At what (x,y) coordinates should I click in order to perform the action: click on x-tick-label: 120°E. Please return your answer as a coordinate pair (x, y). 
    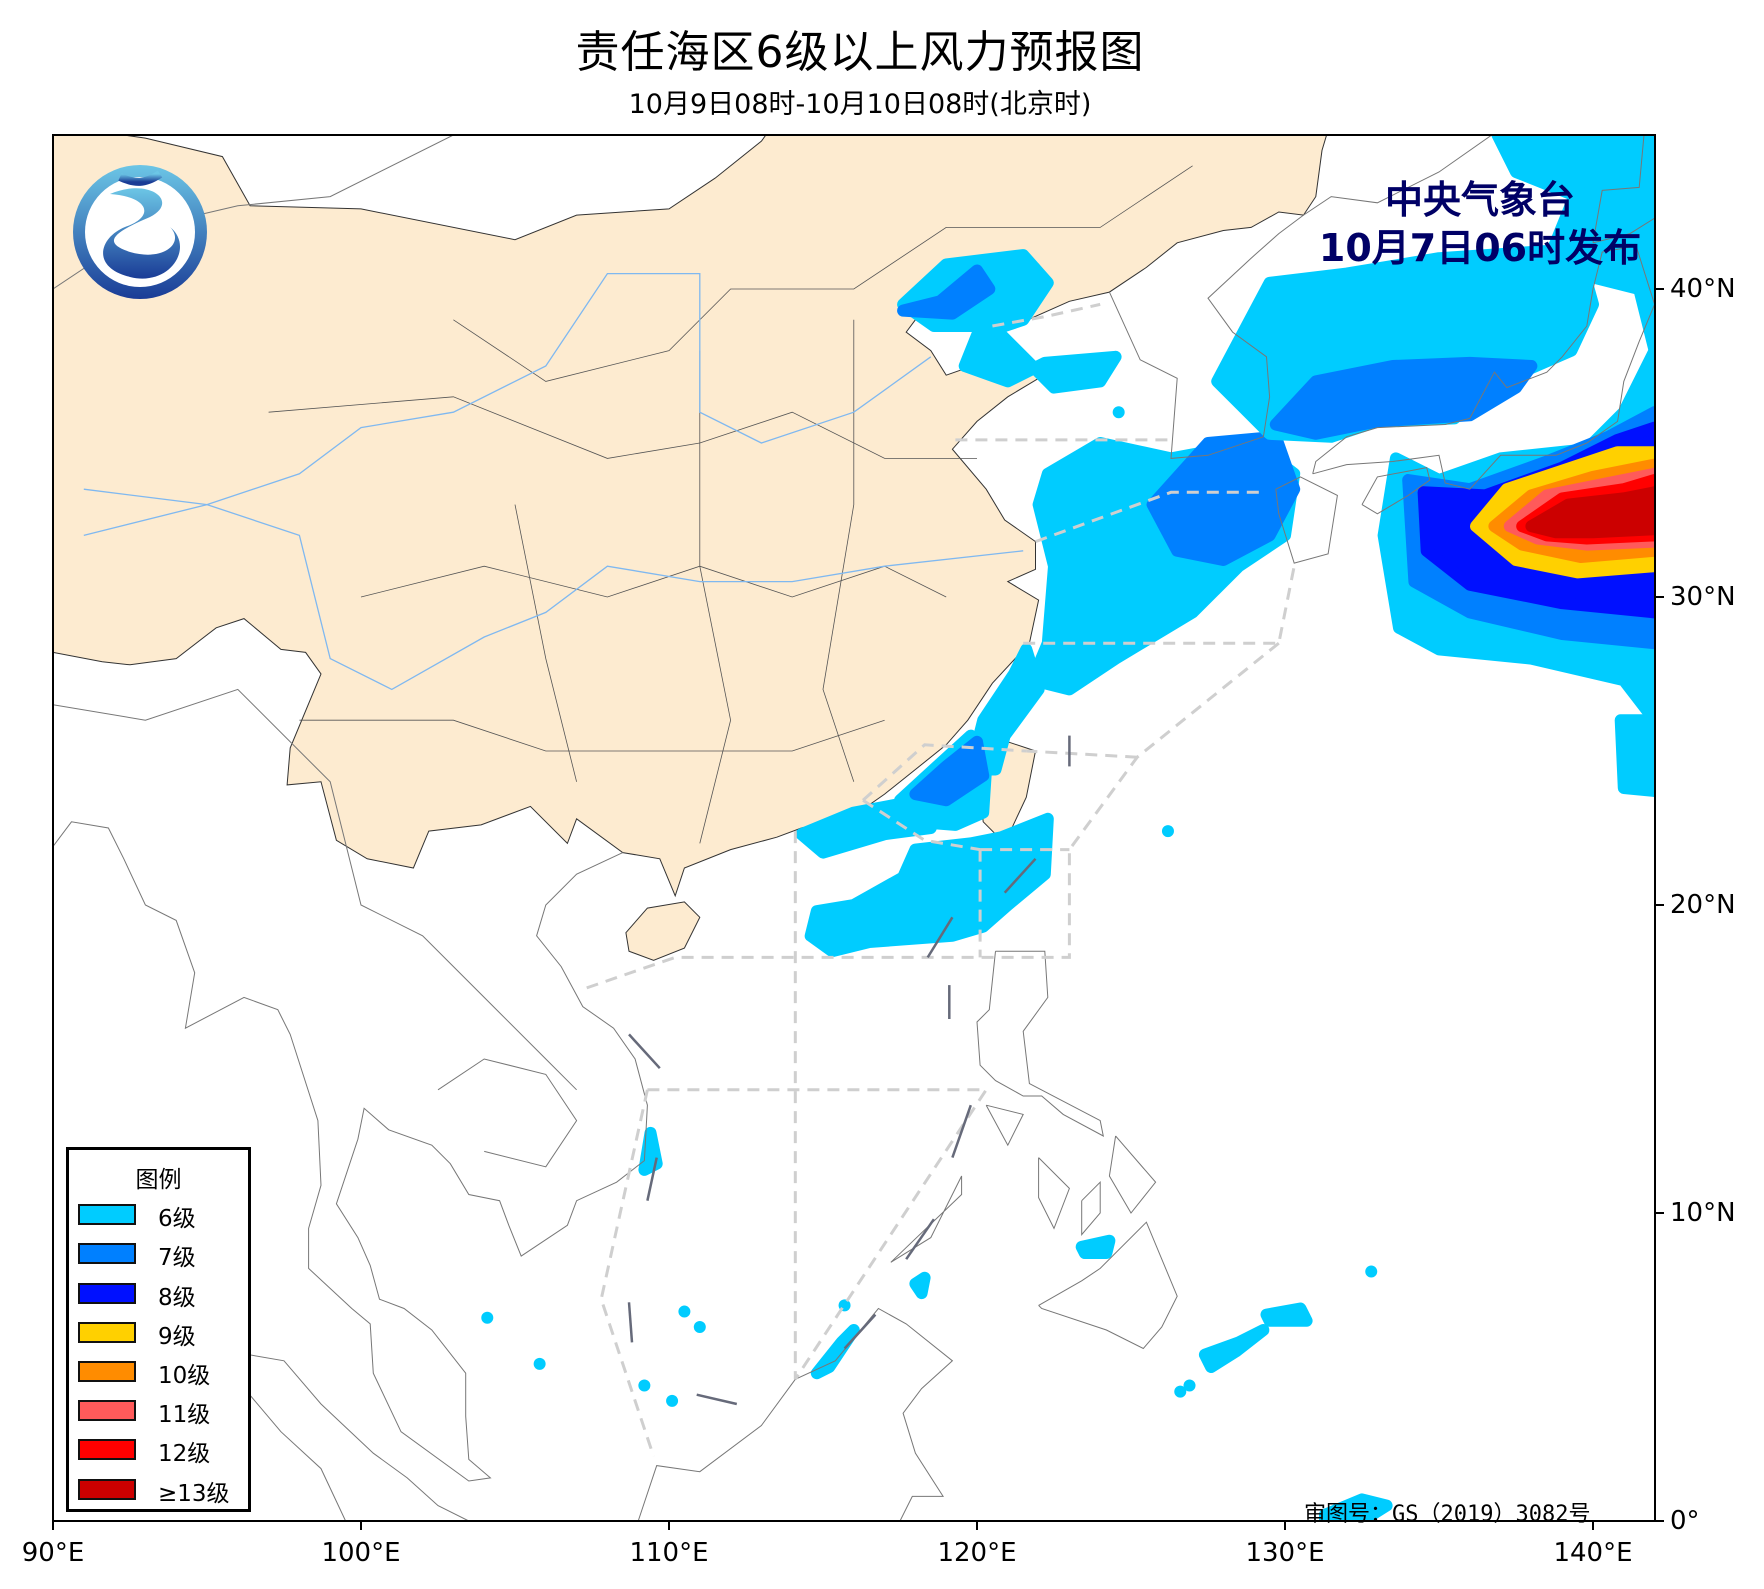
    Looking at the image, I should click on (977, 1553).